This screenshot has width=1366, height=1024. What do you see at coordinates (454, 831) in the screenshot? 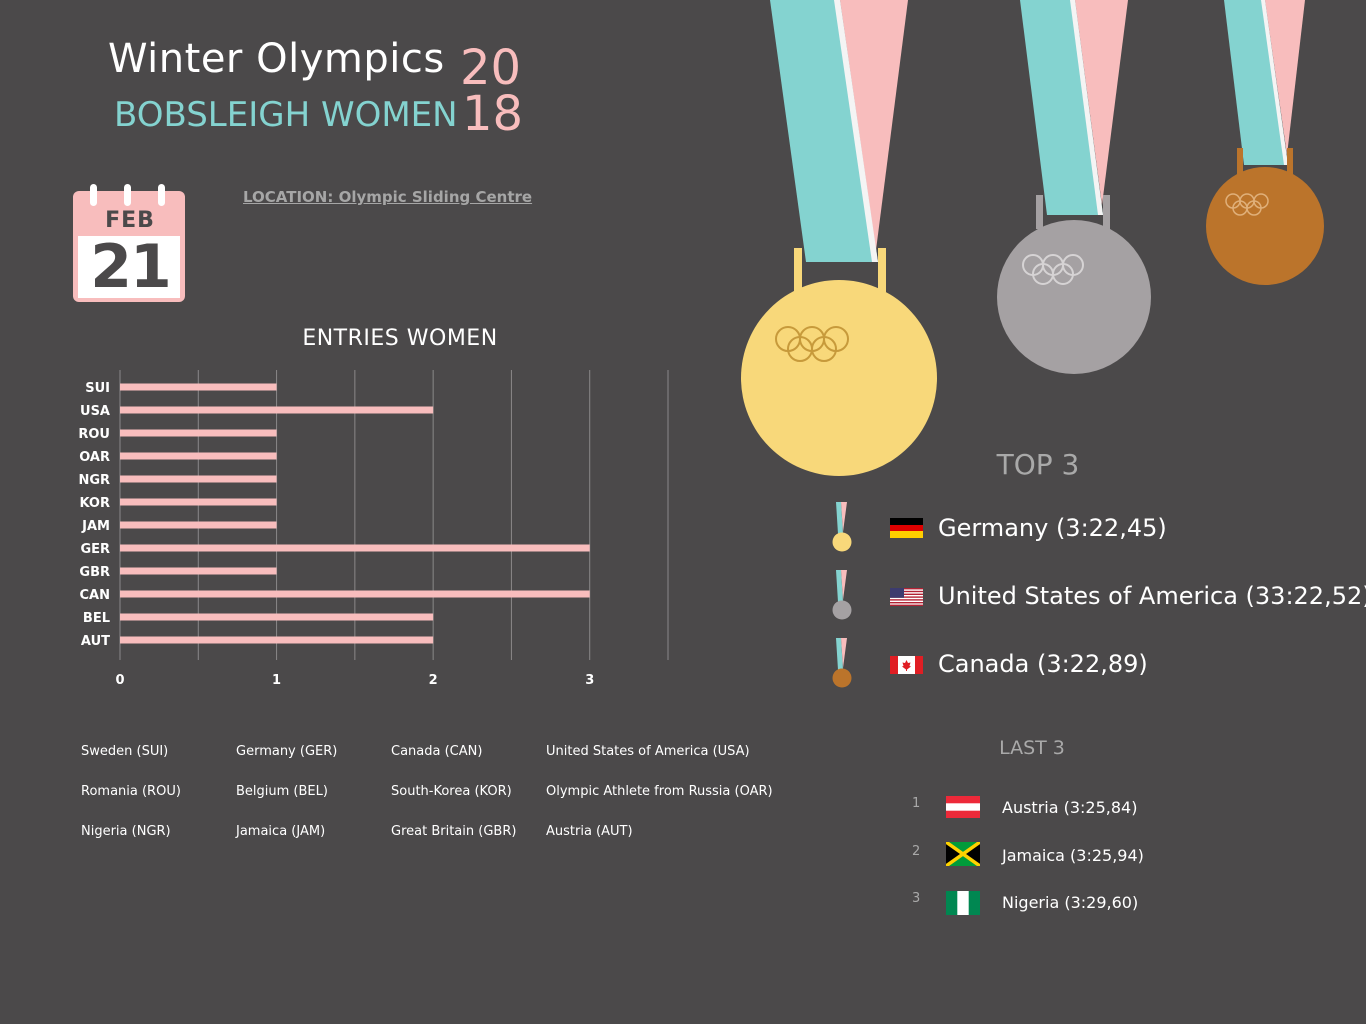
I see `legend-item: Great Britain (GBR)` at bounding box center [454, 831].